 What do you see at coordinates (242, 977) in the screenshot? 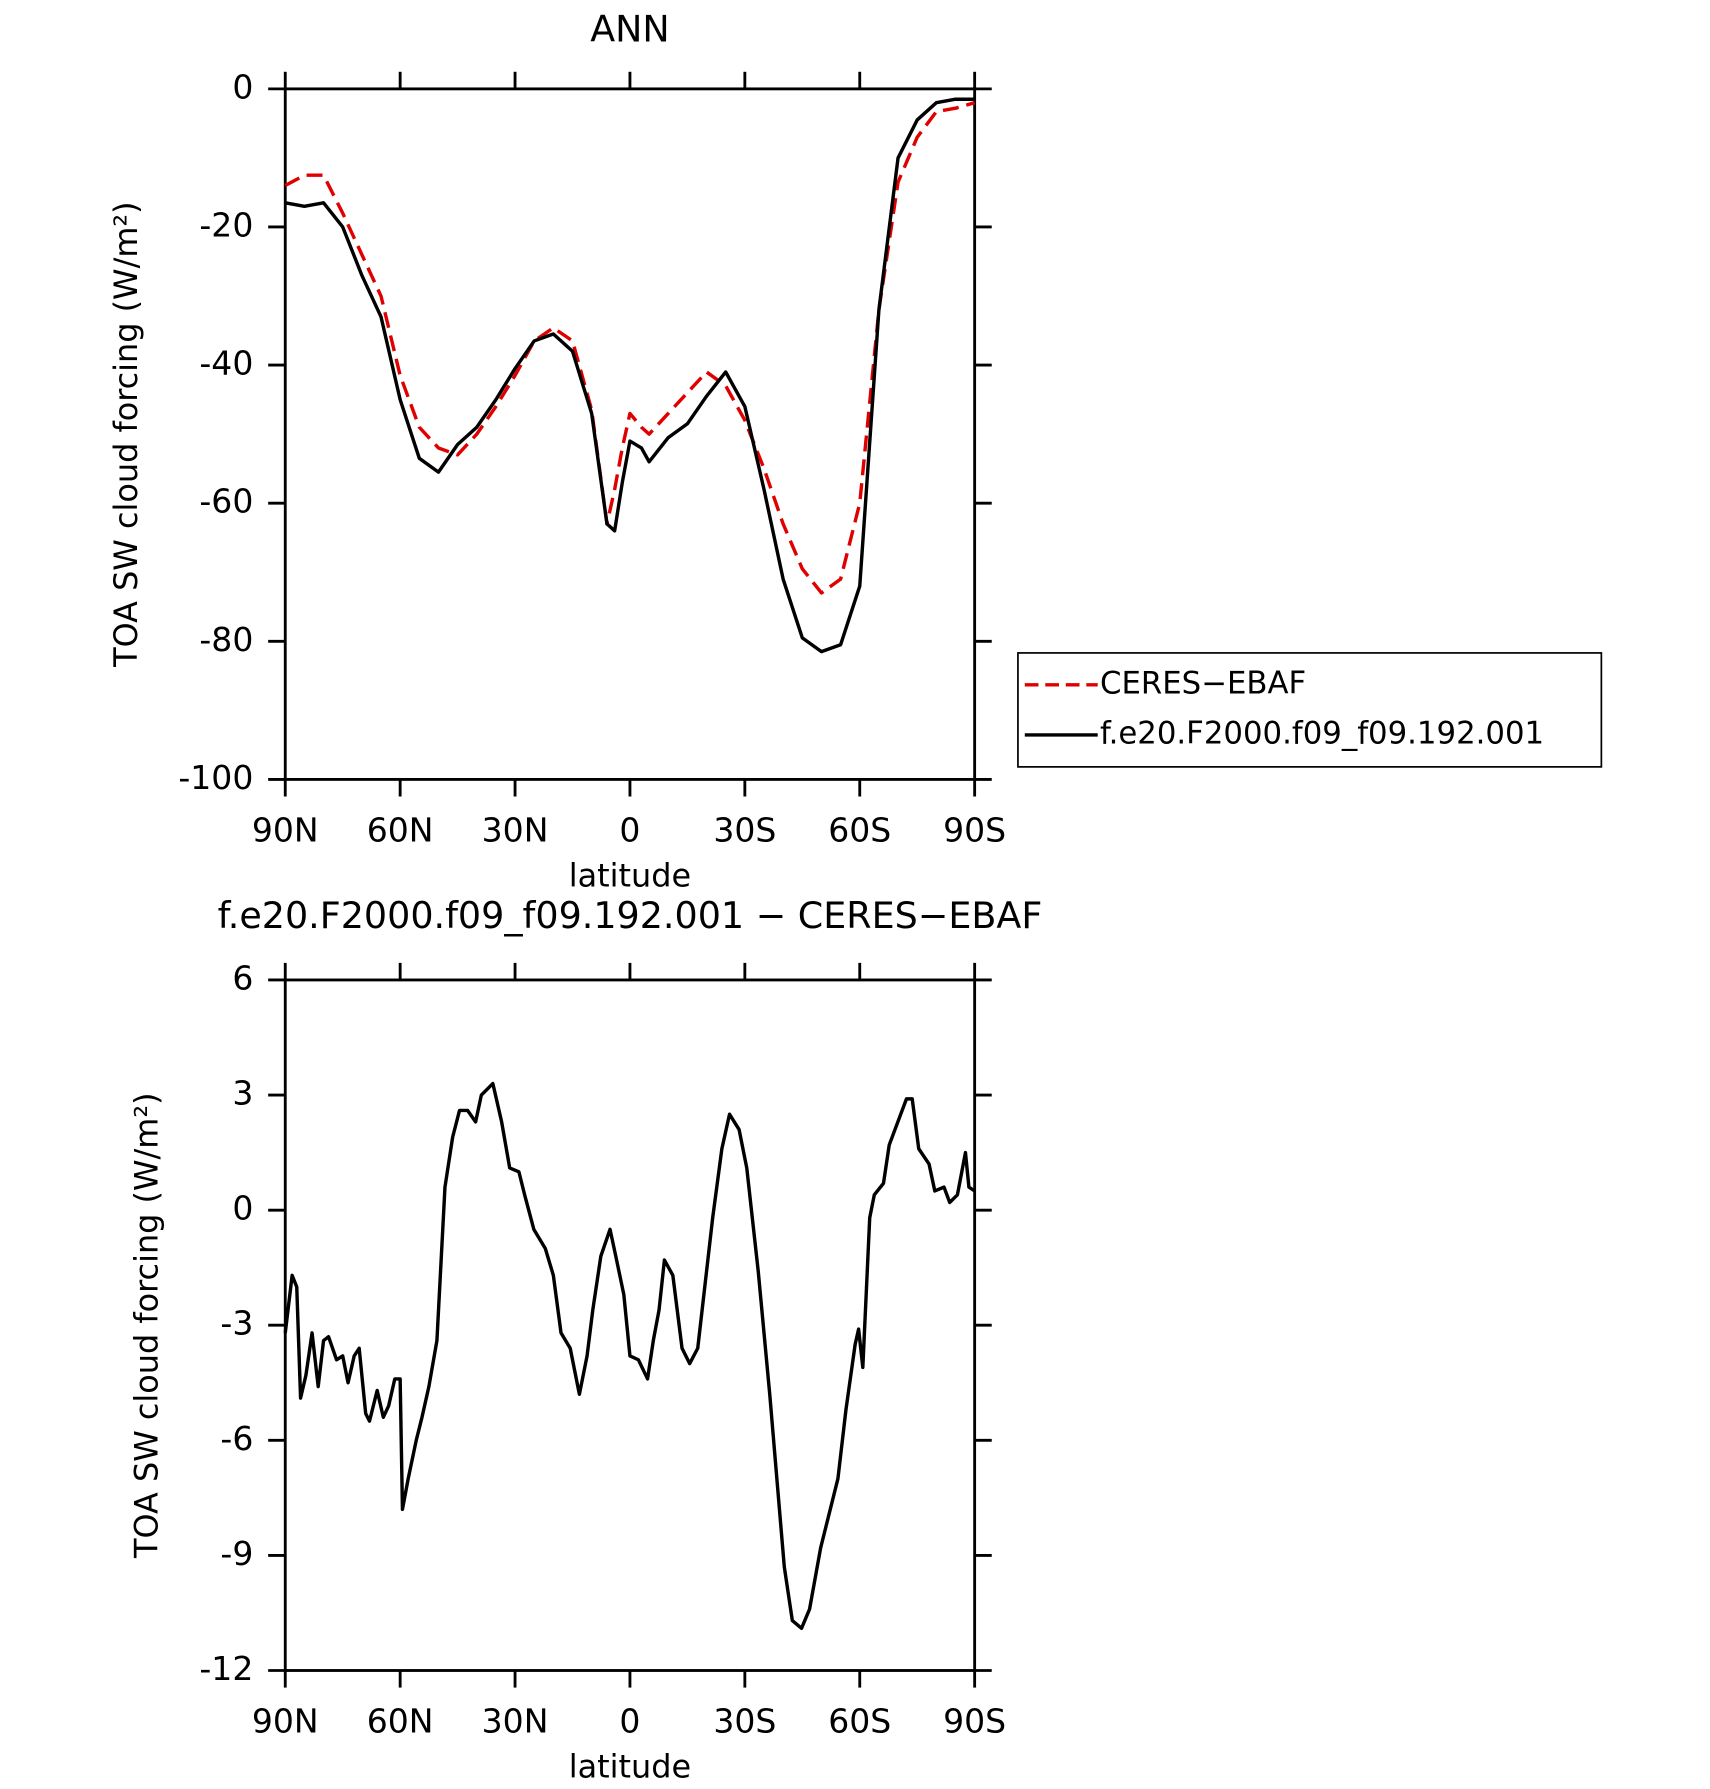
I see `y-tick-label: 6` at bounding box center [242, 977].